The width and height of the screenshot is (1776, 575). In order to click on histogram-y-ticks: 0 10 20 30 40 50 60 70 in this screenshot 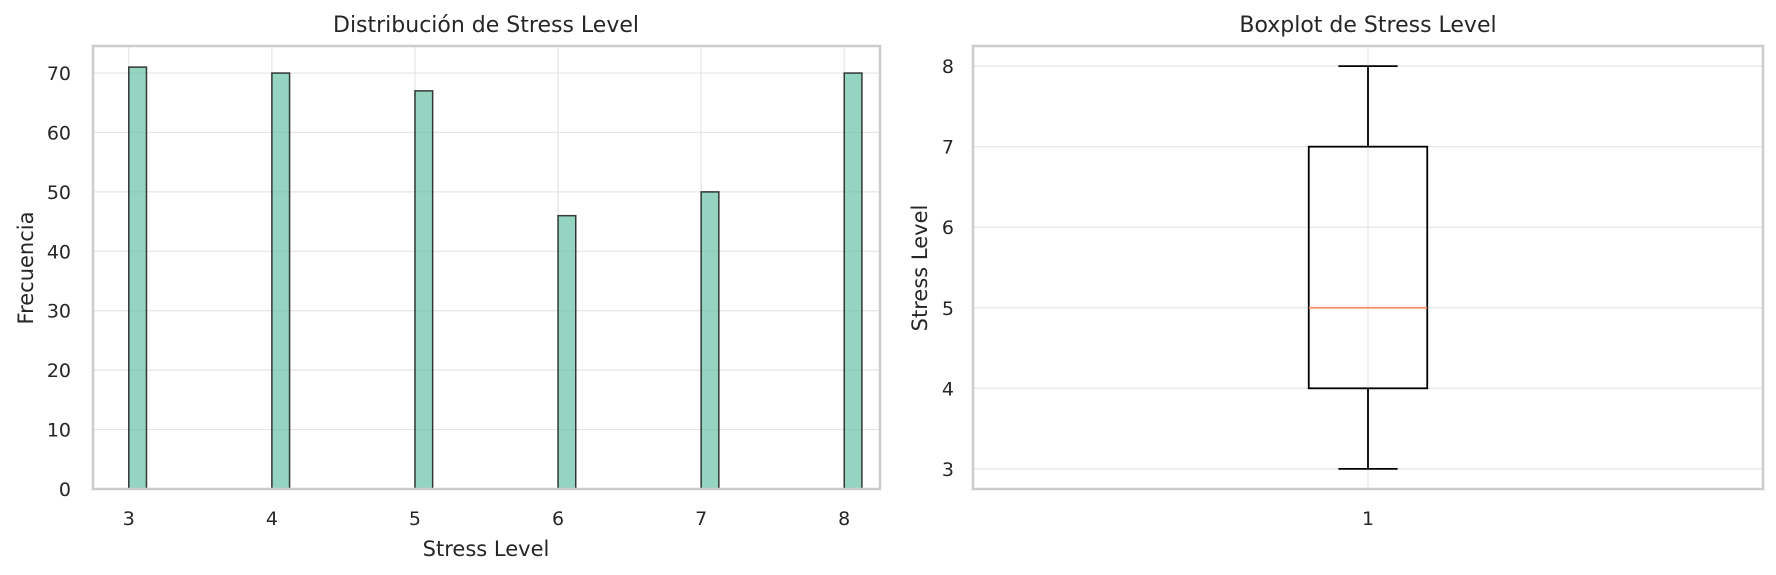, I will do `click(59, 282)`.